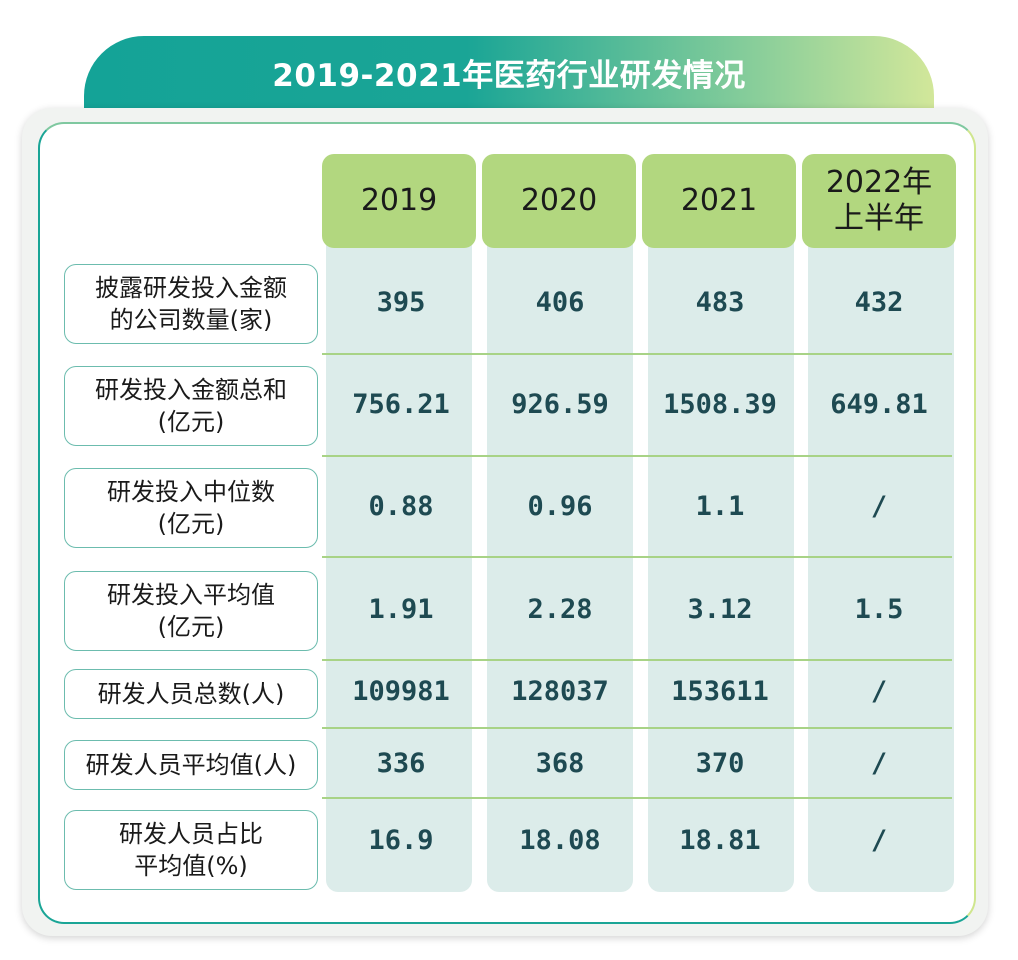 The width and height of the screenshot is (1018, 960). What do you see at coordinates (401, 609) in the screenshot?
I see `cell-value: 1.91` at bounding box center [401, 609].